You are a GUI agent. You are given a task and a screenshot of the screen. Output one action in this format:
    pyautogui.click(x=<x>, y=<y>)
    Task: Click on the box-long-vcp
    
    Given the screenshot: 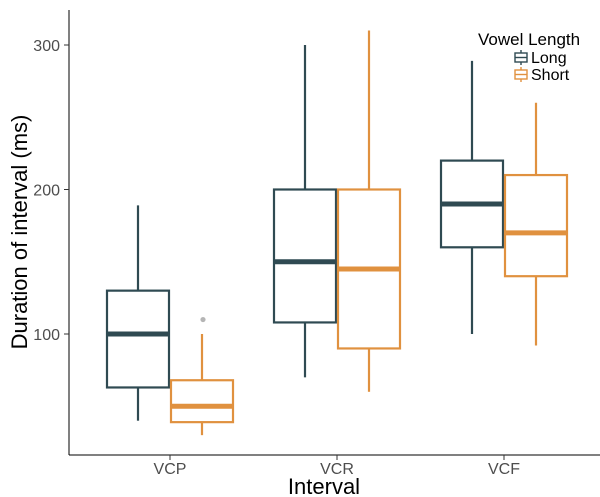 What is the action you would take?
    pyautogui.click(x=138, y=313)
    